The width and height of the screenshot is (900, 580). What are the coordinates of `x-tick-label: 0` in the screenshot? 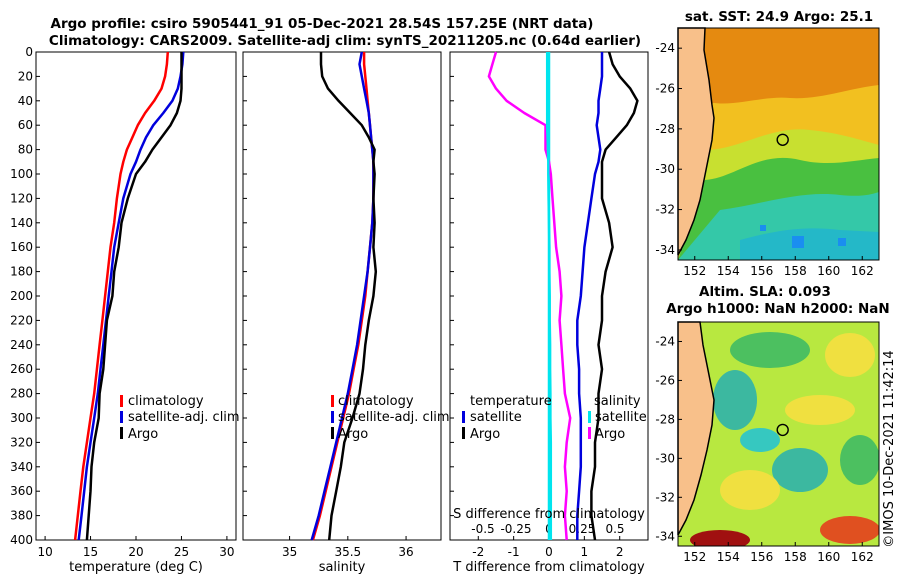 It's located at (549, 552).